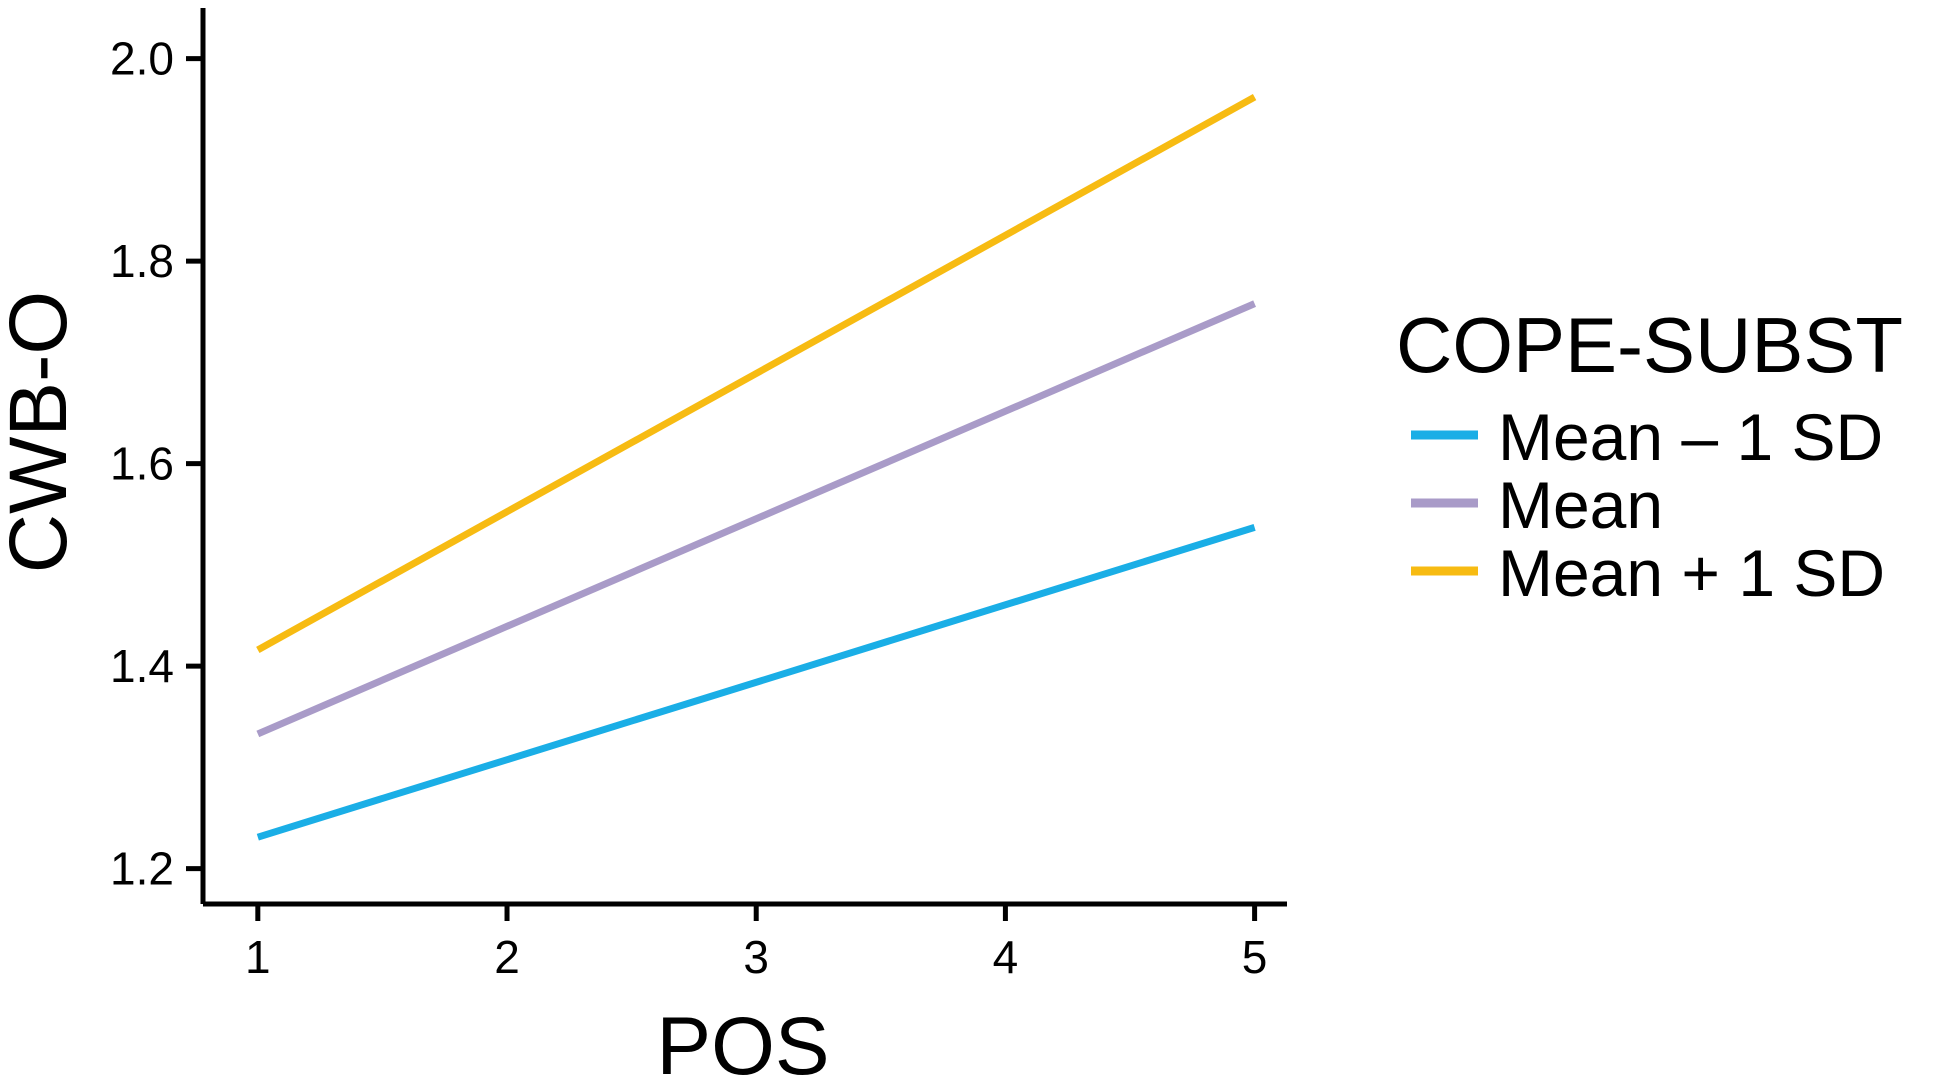 The image size is (1944, 1085). Describe the element at coordinates (756, 957) in the screenshot. I see `x-tick-label: 3` at that location.